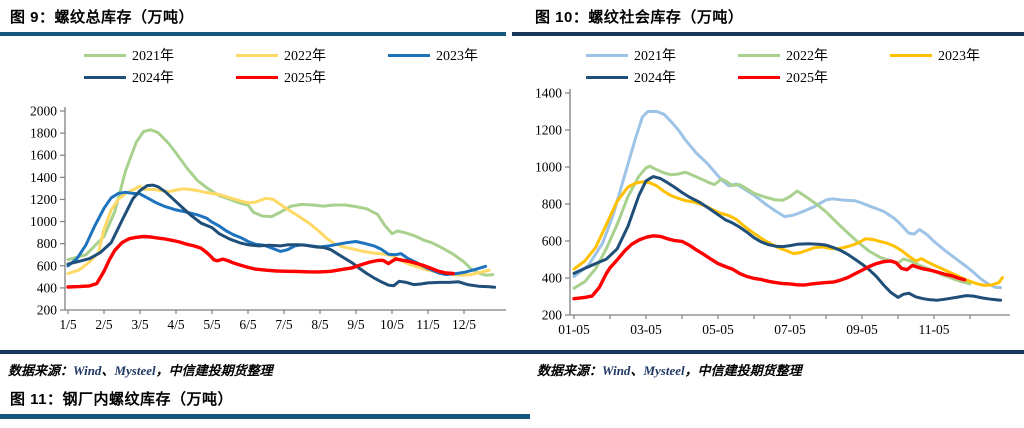  Describe the element at coordinates (646, 329) in the screenshot. I see `x-tick-label: 03-05` at that location.